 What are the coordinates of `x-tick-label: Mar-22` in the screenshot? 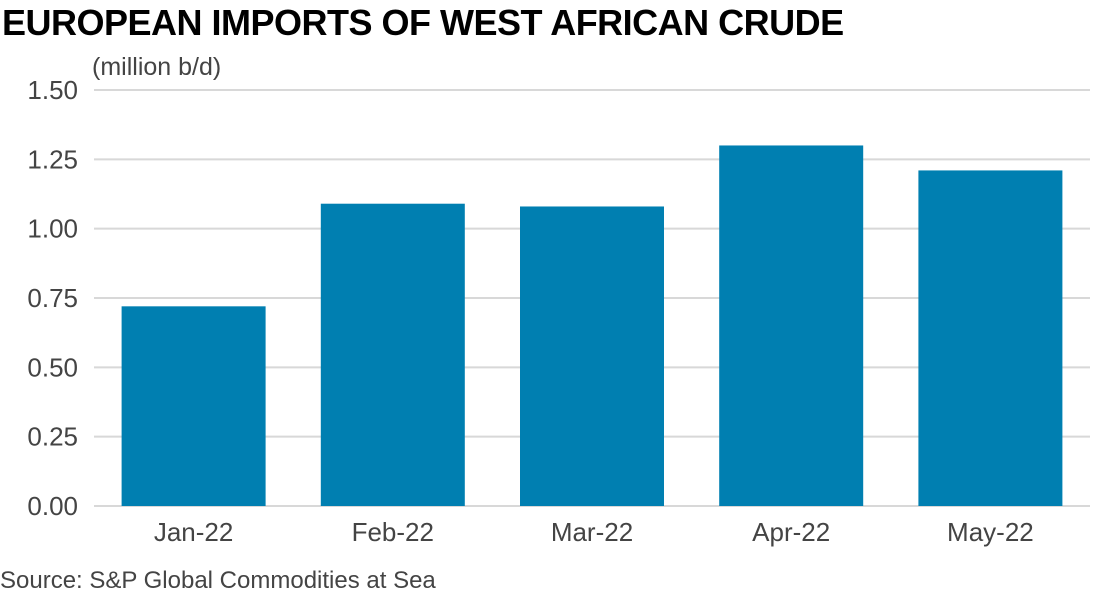 It's located at (592, 532).